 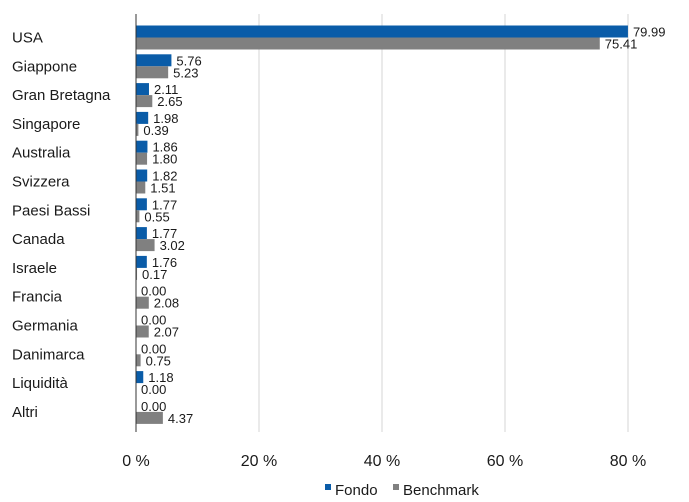 What do you see at coordinates (51, 210) in the screenshot?
I see `category-label-paesi-bassi: Paesi Bassi` at bounding box center [51, 210].